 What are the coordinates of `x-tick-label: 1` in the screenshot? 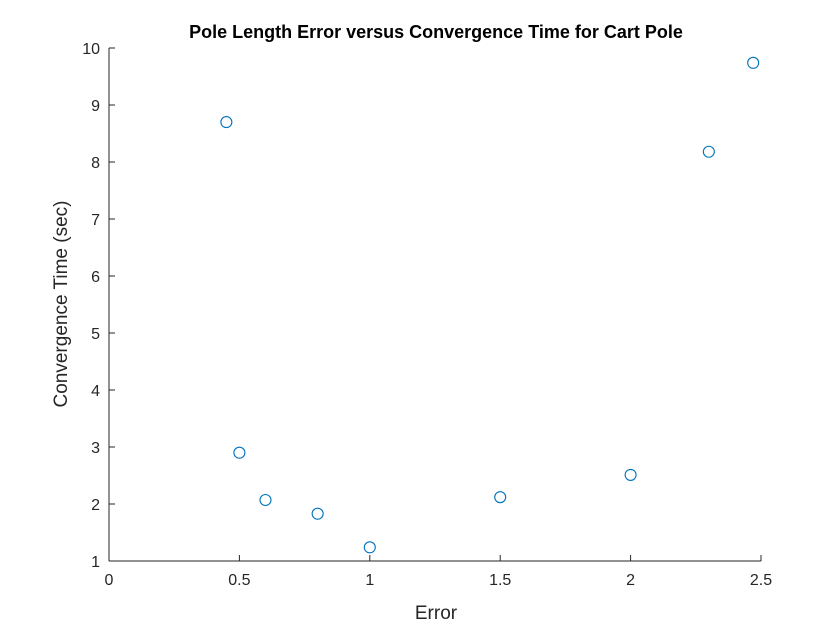 It's located at (369, 580).